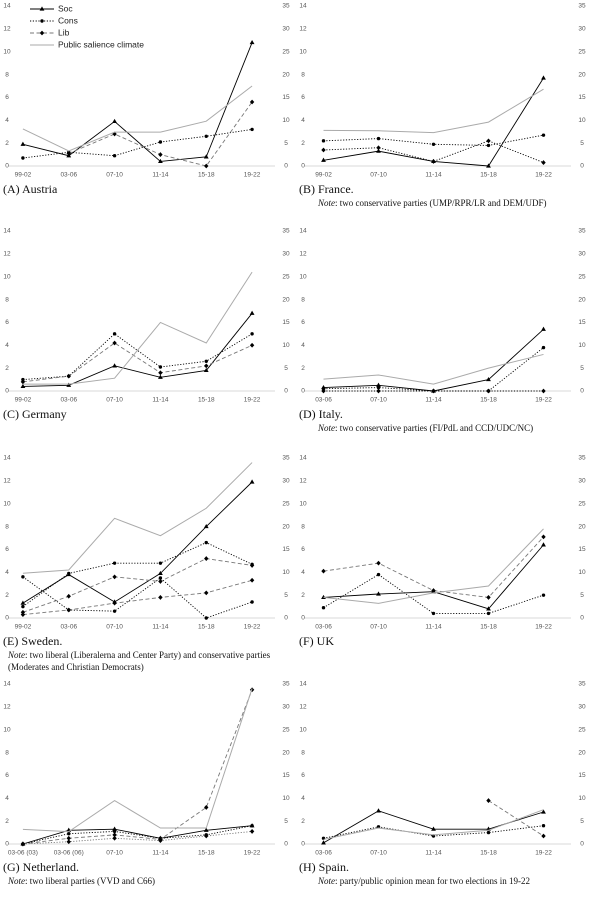 The image size is (592, 901). I want to click on x-tick-label: 07-10, so click(114, 853).